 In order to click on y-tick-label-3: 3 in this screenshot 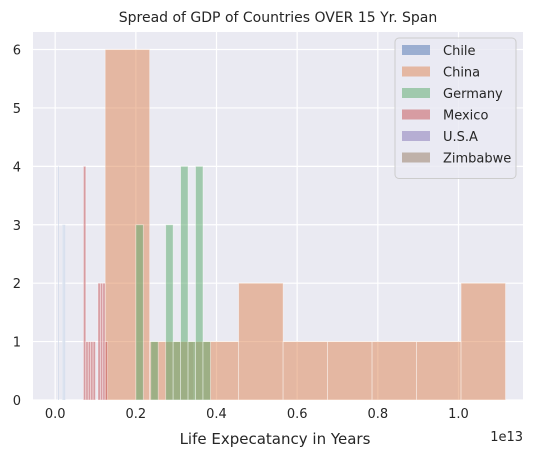, I will do `click(17, 226)`.